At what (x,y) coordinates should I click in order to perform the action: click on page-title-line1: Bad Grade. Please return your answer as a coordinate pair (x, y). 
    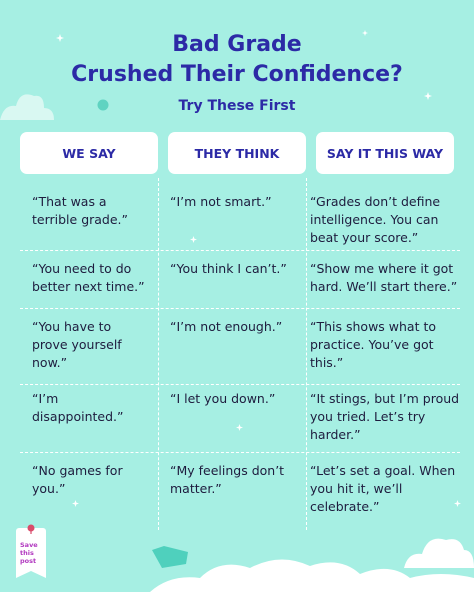
    Looking at the image, I should click on (237, 44).